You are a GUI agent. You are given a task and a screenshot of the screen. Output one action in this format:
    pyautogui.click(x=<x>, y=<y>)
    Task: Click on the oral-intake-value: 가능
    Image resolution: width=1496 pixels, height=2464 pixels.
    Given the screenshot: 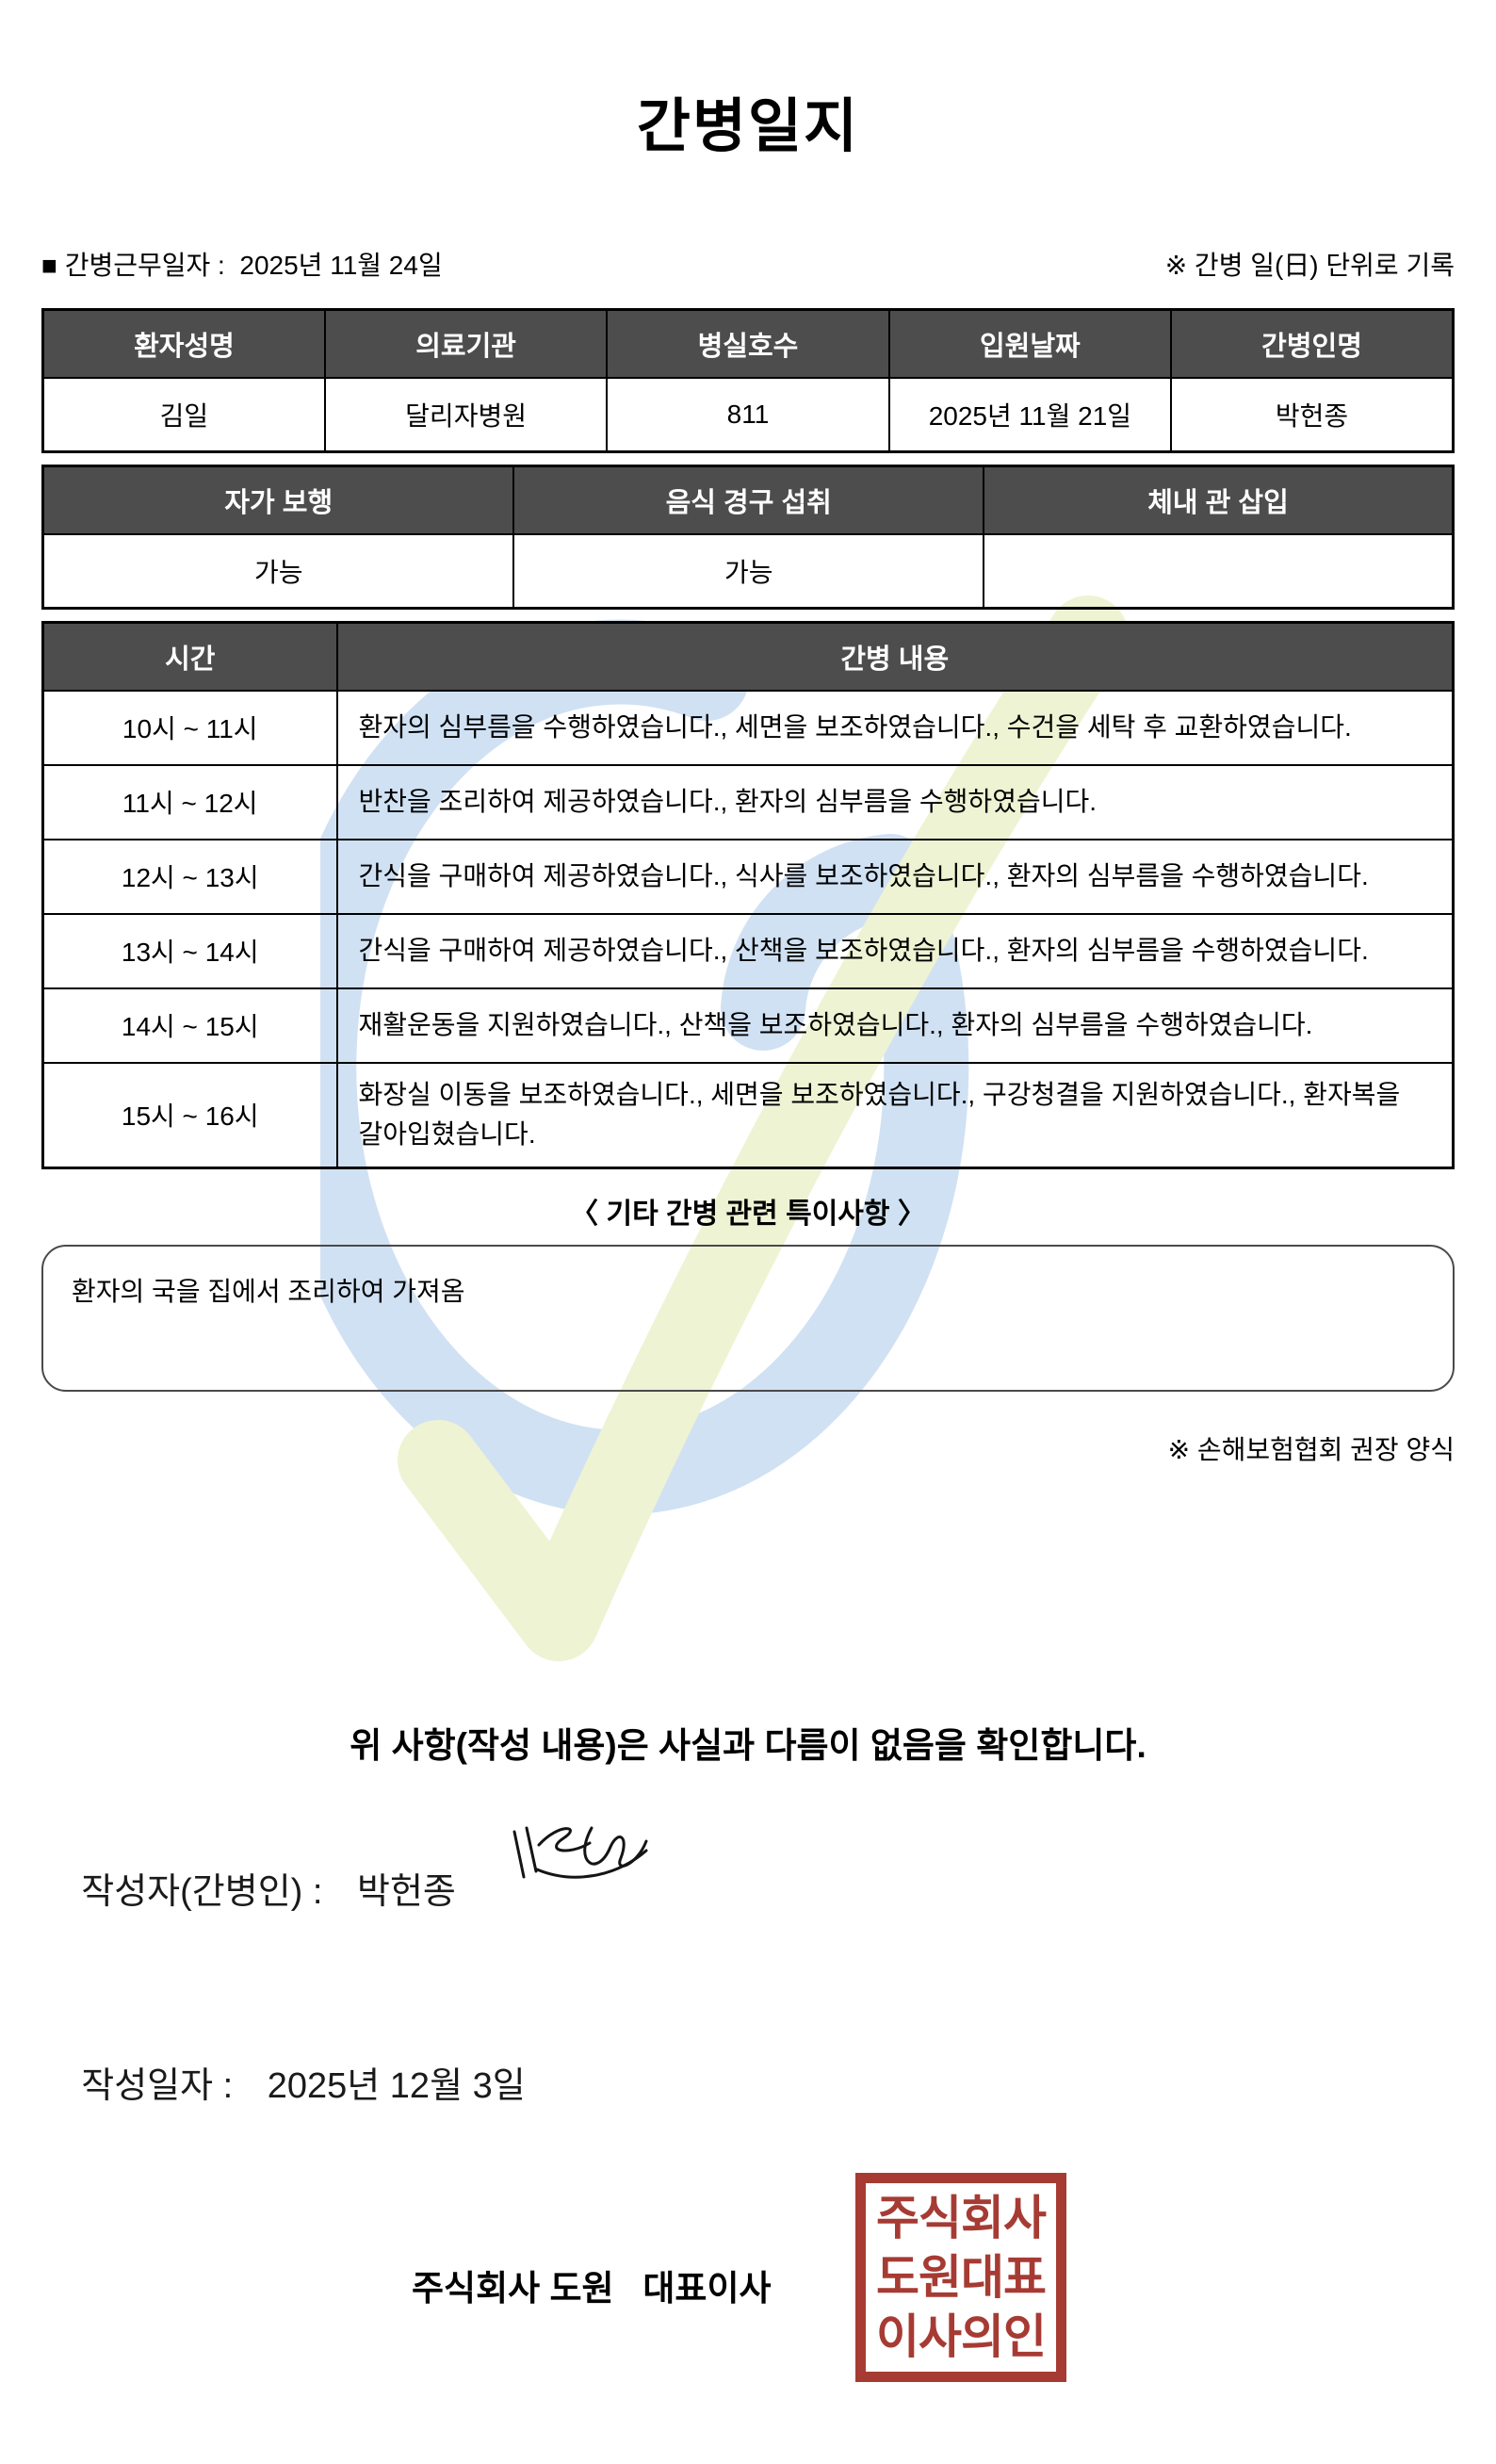 What is the action you would take?
    pyautogui.click(x=748, y=571)
    